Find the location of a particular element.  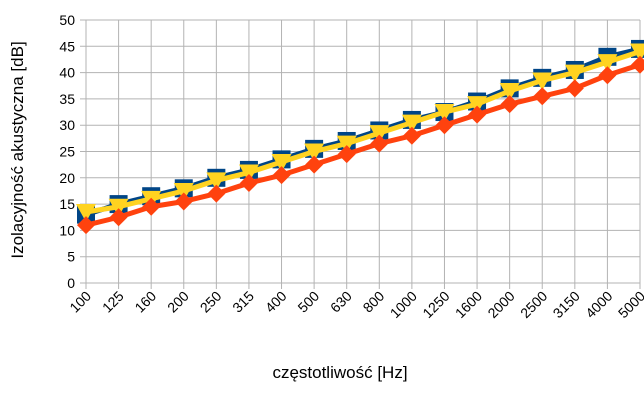

x-tick-label: 315 is located at coordinates (243, 302).